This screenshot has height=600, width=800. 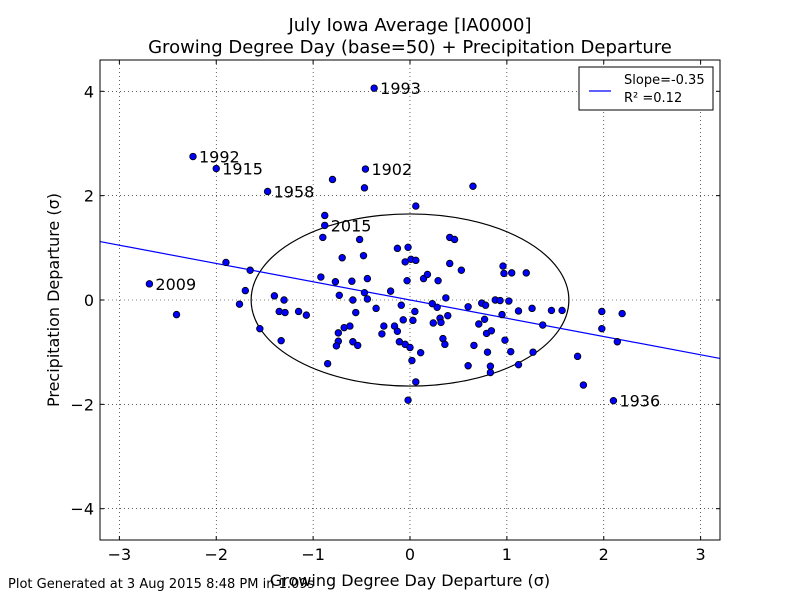 I want to click on year-label: 1936, so click(x=639, y=401).